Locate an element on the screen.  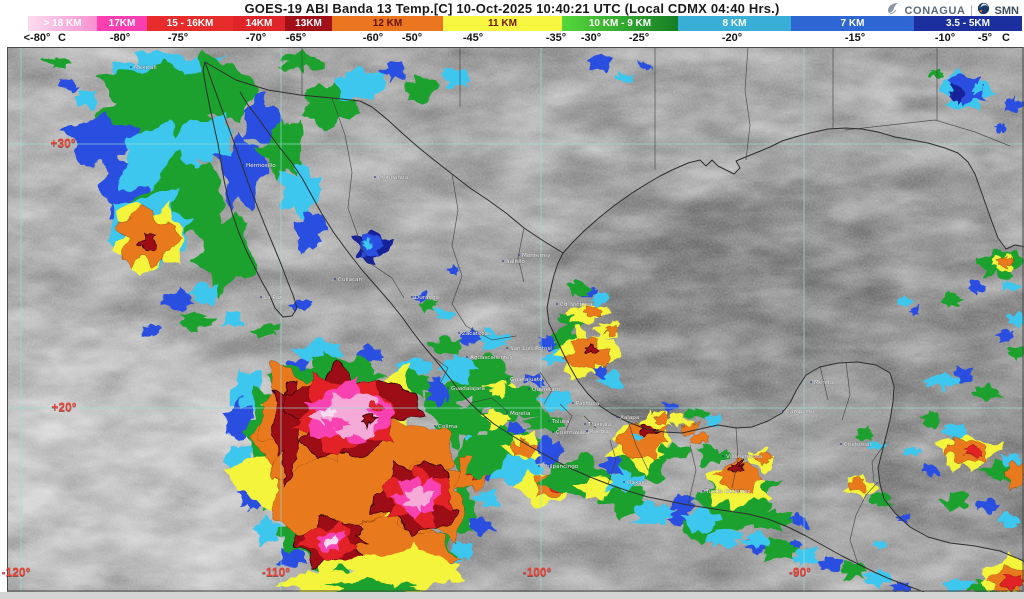
city-label: Mérida is located at coordinates (823, 382).